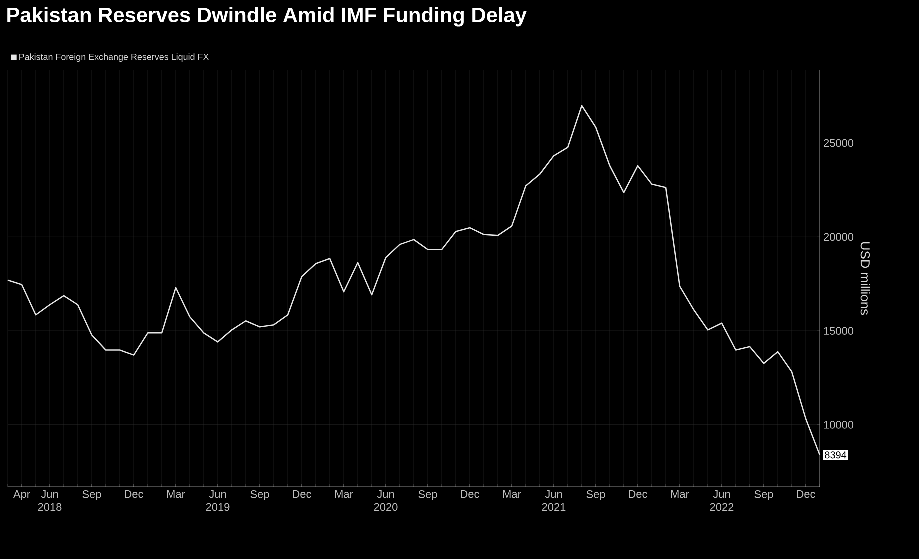  Describe the element at coordinates (267, 17) in the screenshot. I see `chart-title: Pakistan Reserves Dwindle Amid IMF Funding Delay` at that location.